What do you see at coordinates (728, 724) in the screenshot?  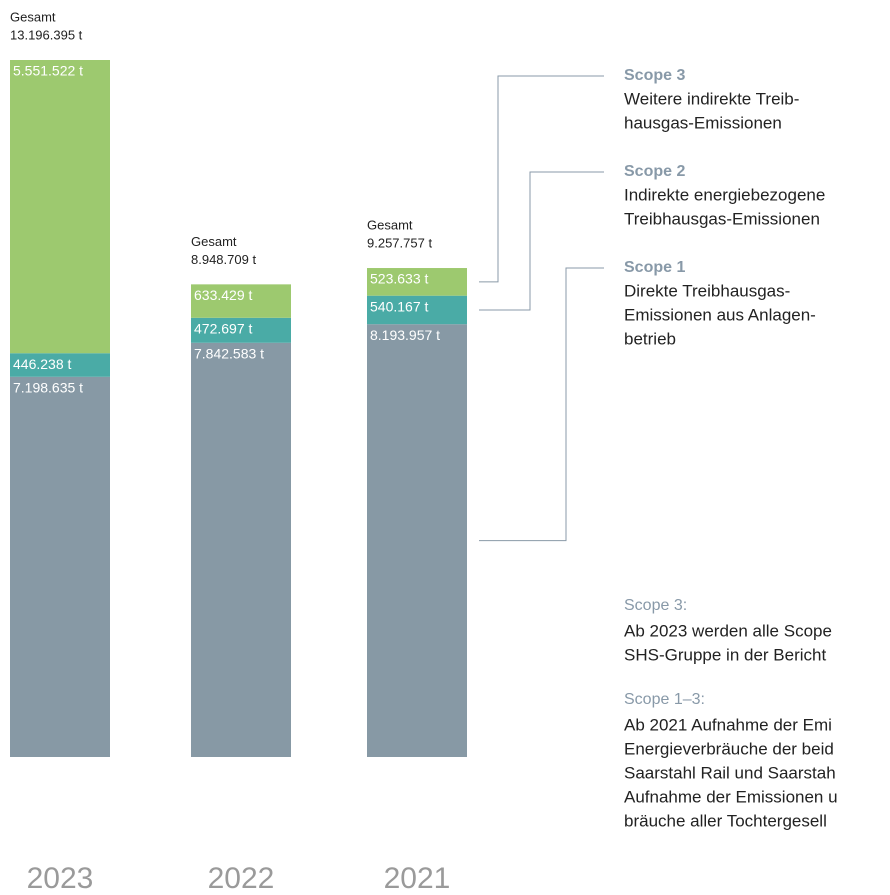 I see `note-line: Ab 2021 Aufnahme der Emi` at bounding box center [728, 724].